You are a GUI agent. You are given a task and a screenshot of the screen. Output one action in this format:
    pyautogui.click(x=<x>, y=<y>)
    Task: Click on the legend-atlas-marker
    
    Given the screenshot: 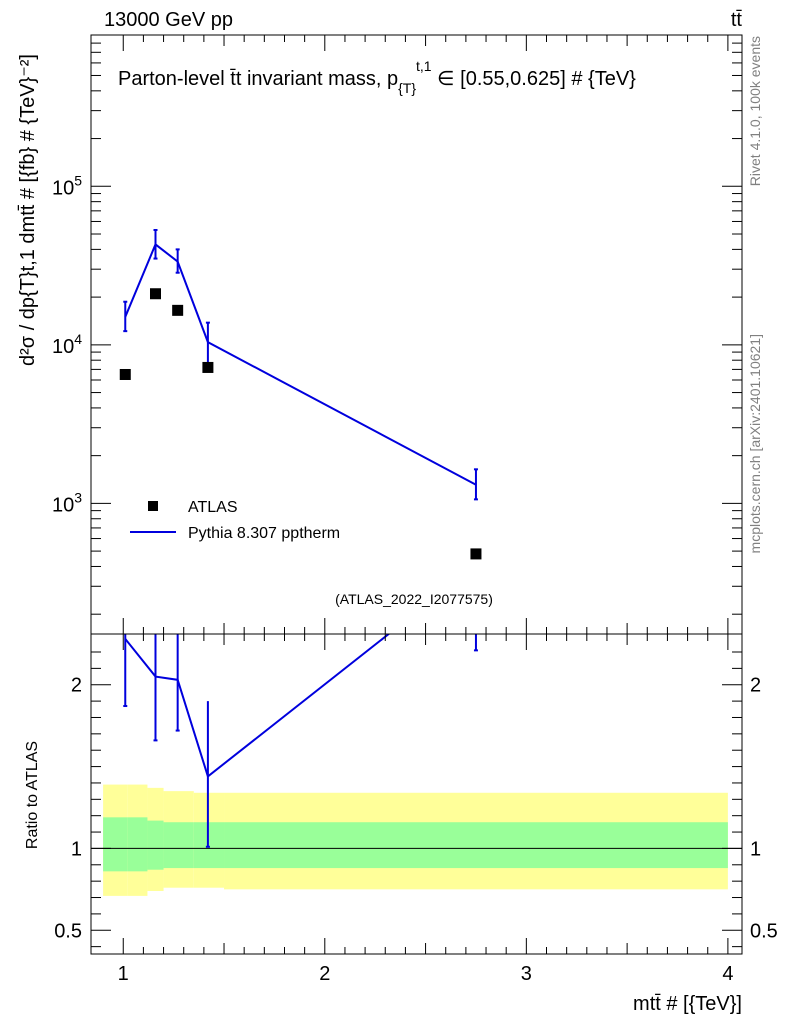 What is the action you would take?
    pyautogui.click(x=153, y=506)
    